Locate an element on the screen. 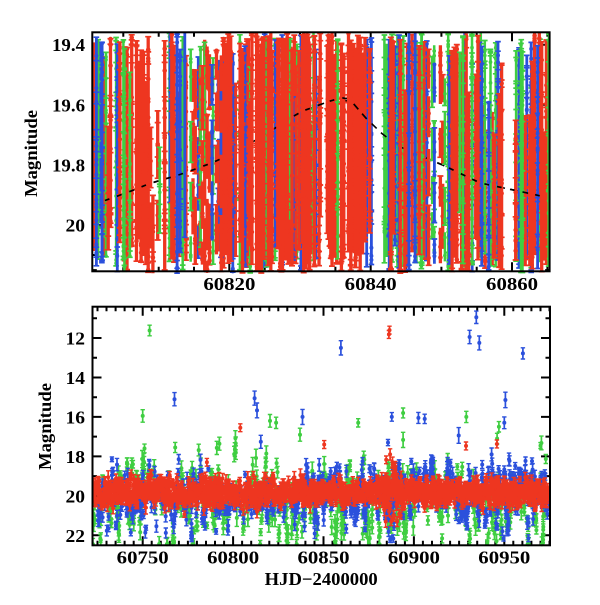 The image size is (600, 605). svg-text: 60860 is located at coordinates (512, 284).